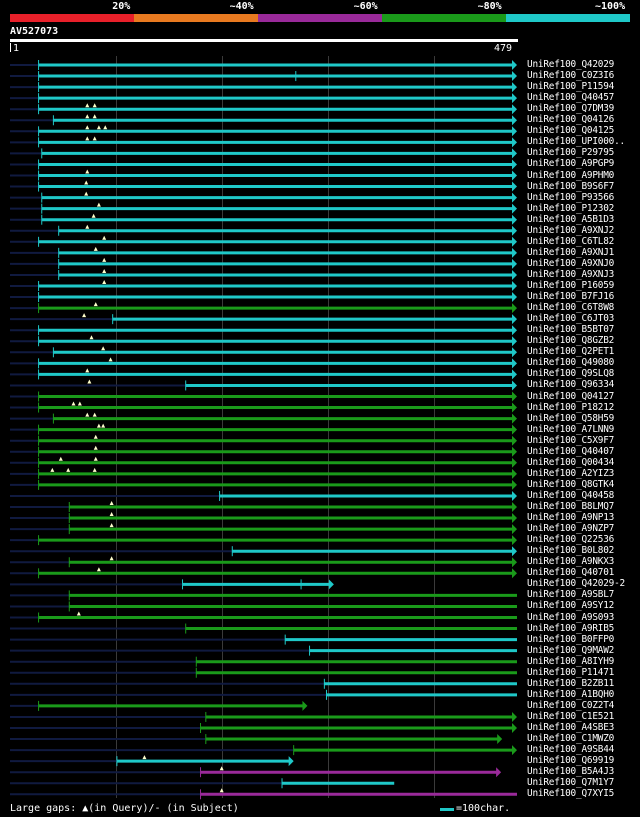  What do you see at coordinates (571, 694) in the screenshot?
I see `hit-name-link: UniRef100_A1BQH0` at bounding box center [571, 694].